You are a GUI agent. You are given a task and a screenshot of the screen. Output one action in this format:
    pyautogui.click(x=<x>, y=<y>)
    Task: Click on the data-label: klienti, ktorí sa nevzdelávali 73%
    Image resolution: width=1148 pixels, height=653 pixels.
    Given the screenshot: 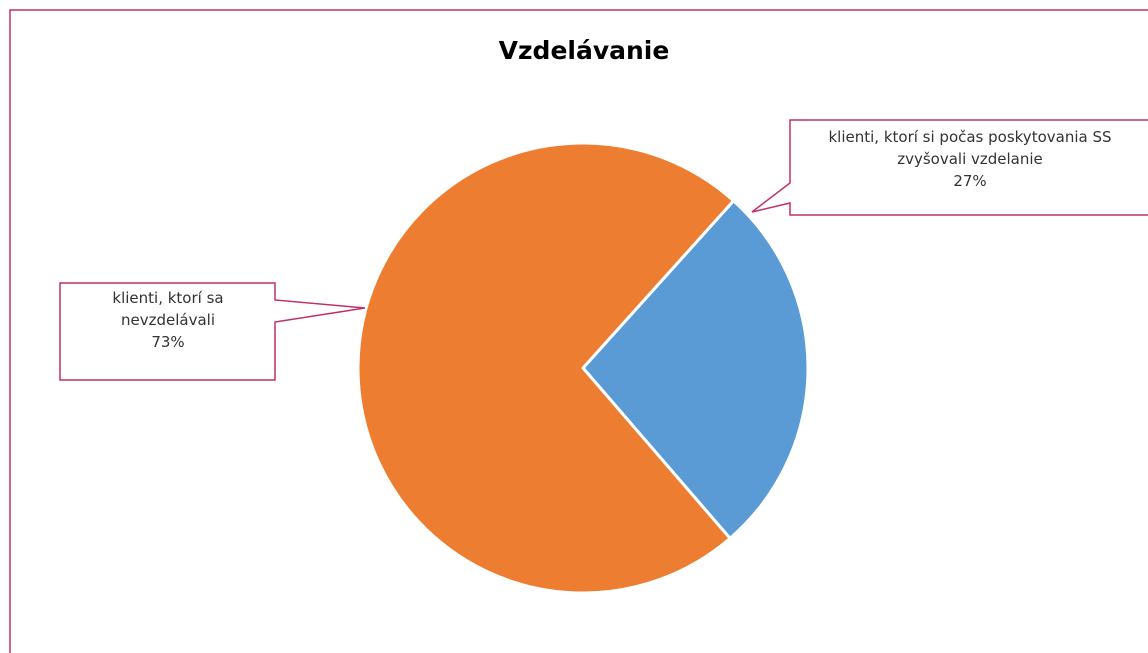 What is the action you would take?
    pyautogui.click(x=168, y=320)
    